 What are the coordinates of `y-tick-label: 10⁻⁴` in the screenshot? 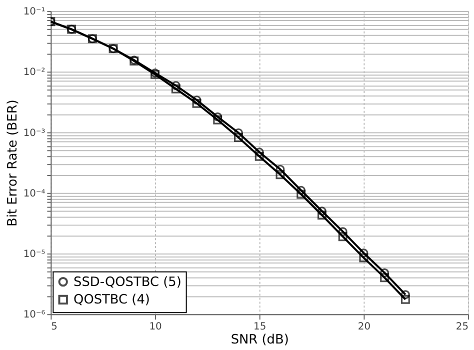 It's located at (34, 194).